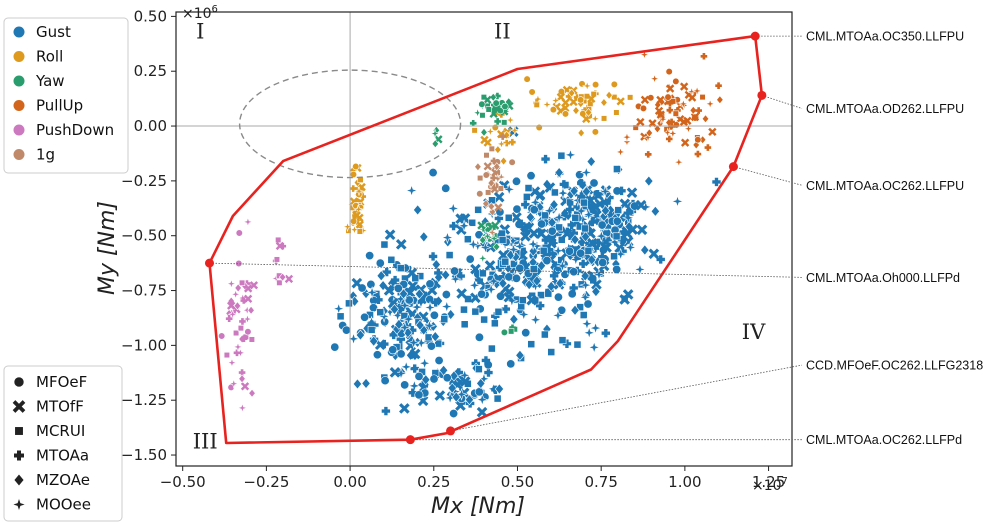 This screenshot has width=1008, height=522. I want to click on series-pullup, so click(669, 108).